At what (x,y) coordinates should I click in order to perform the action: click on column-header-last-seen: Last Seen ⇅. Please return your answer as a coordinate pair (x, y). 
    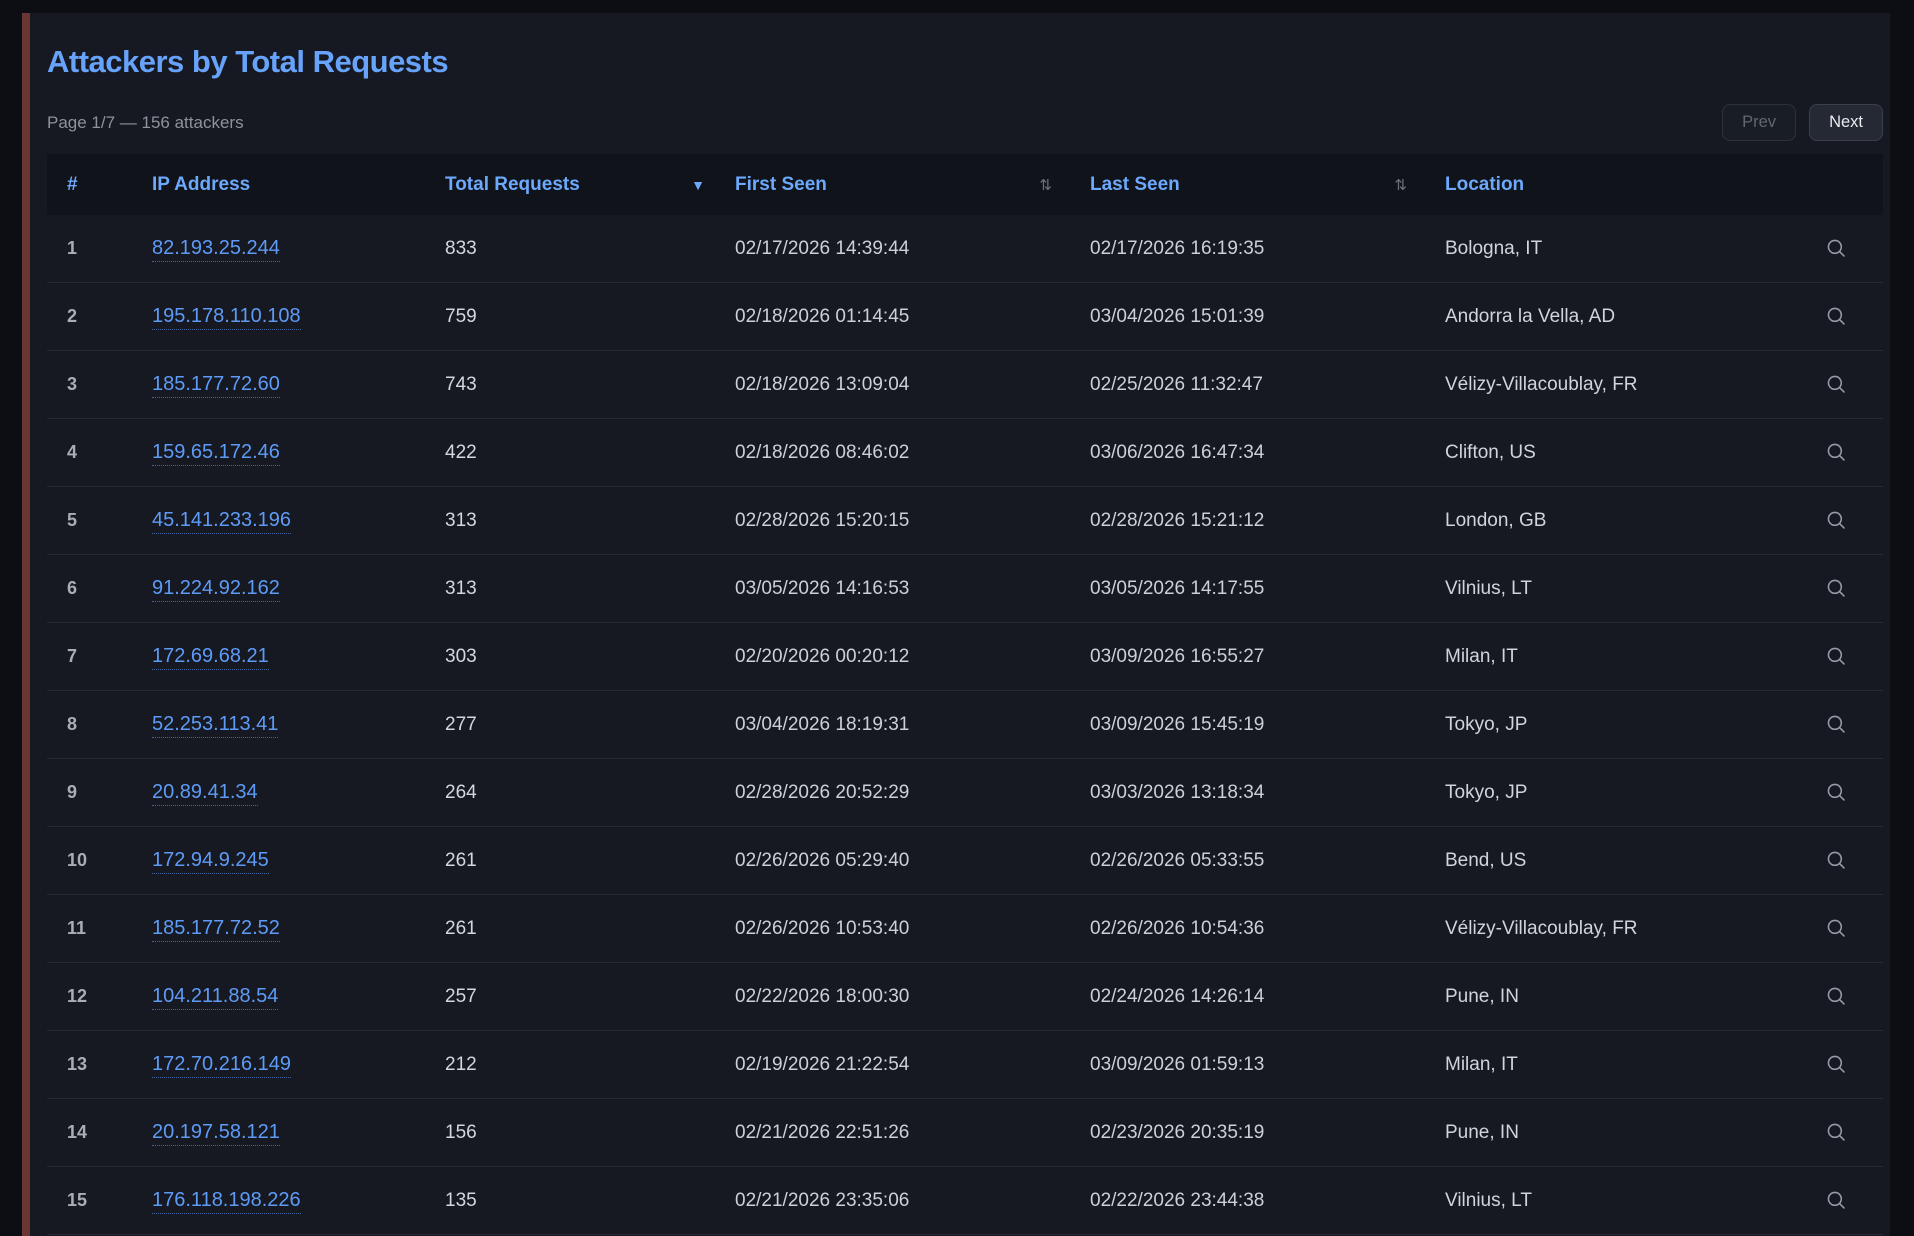
    Looking at the image, I should click on (1267, 185).